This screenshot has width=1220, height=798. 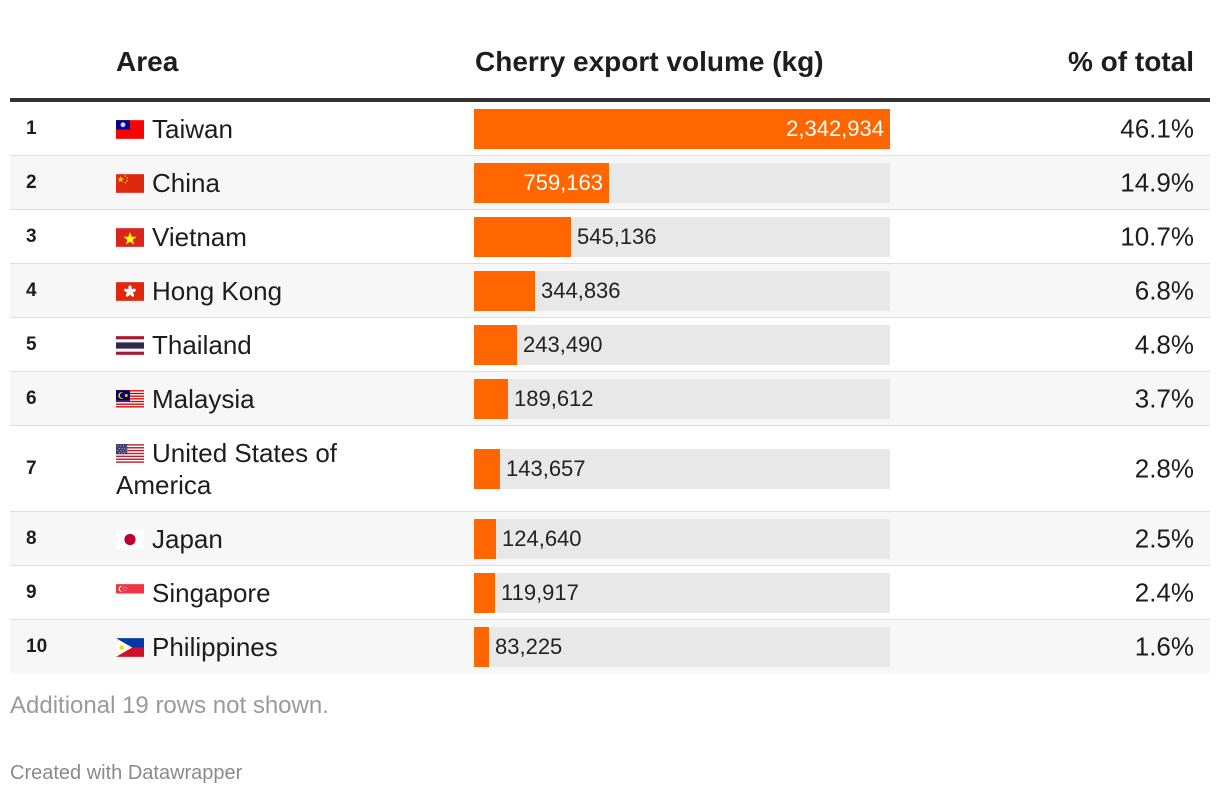 What do you see at coordinates (1157, 236) in the screenshot?
I see `row-percent: 10.7%` at bounding box center [1157, 236].